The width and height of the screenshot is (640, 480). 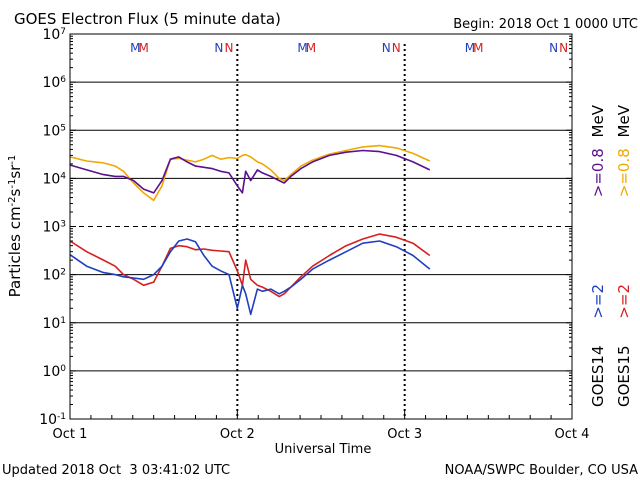 I want to click on y-axis-label: Particles cm-2s-1sr-1, so click(x=15, y=226).